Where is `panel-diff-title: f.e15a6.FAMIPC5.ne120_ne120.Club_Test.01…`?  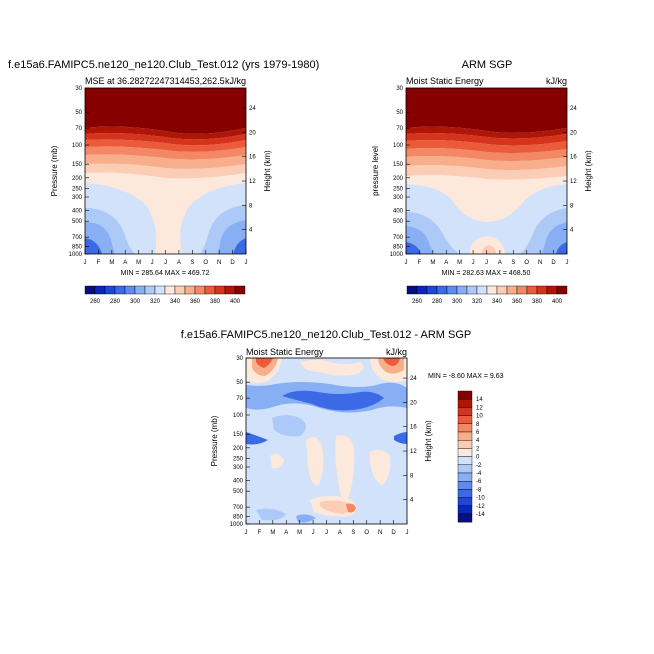
panel-diff-title: f.e15a6.FAMIPC5.ne120_ne120.Club_Test.01… is located at coordinates (326, 335).